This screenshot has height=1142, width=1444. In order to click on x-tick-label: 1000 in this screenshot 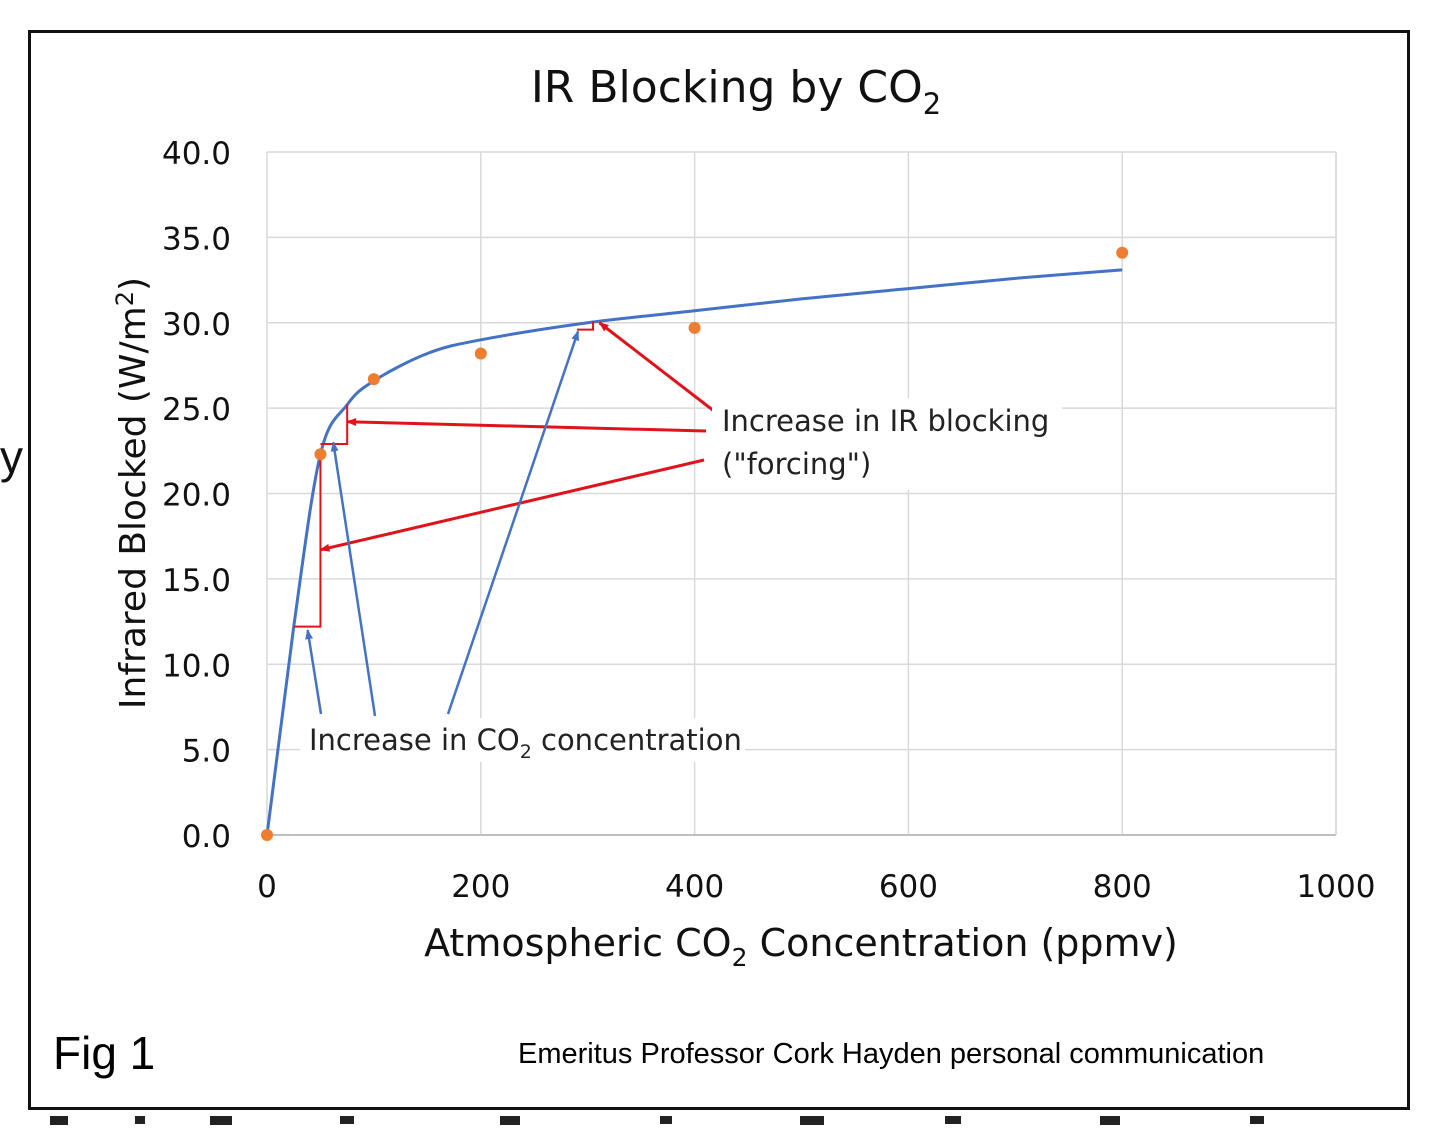, I will do `click(1336, 887)`.